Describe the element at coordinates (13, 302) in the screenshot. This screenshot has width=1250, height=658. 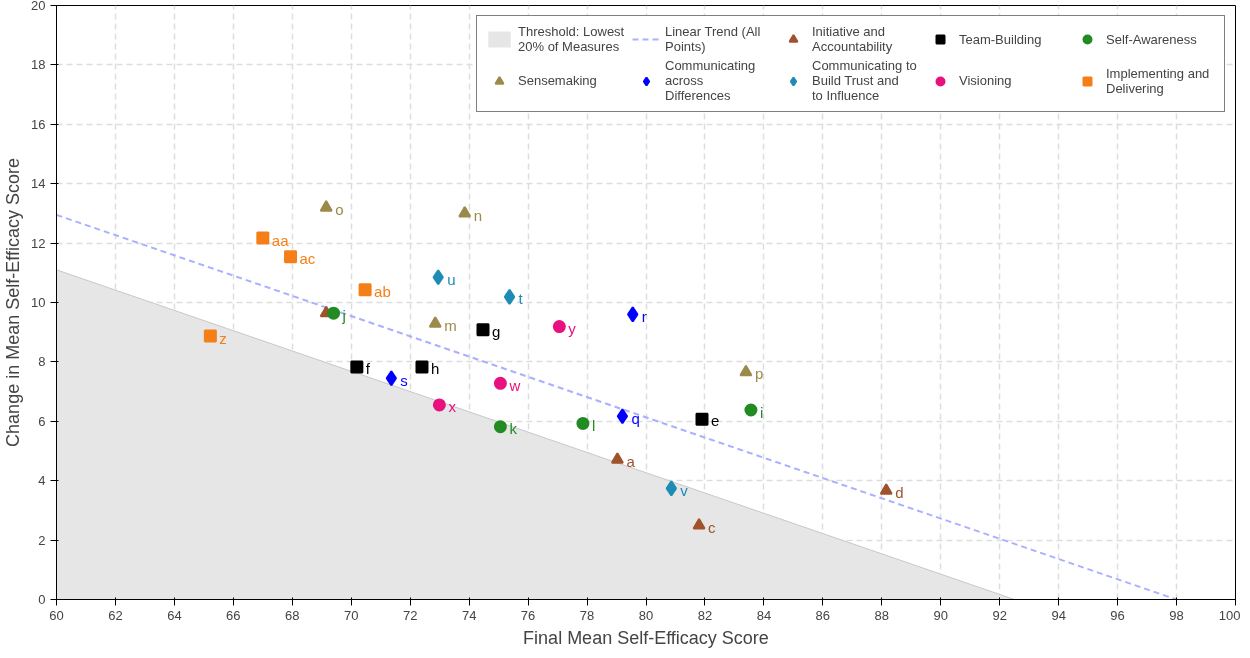
I see `y-axis-title: Change in Mean Self-Efficacy Score` at that location.